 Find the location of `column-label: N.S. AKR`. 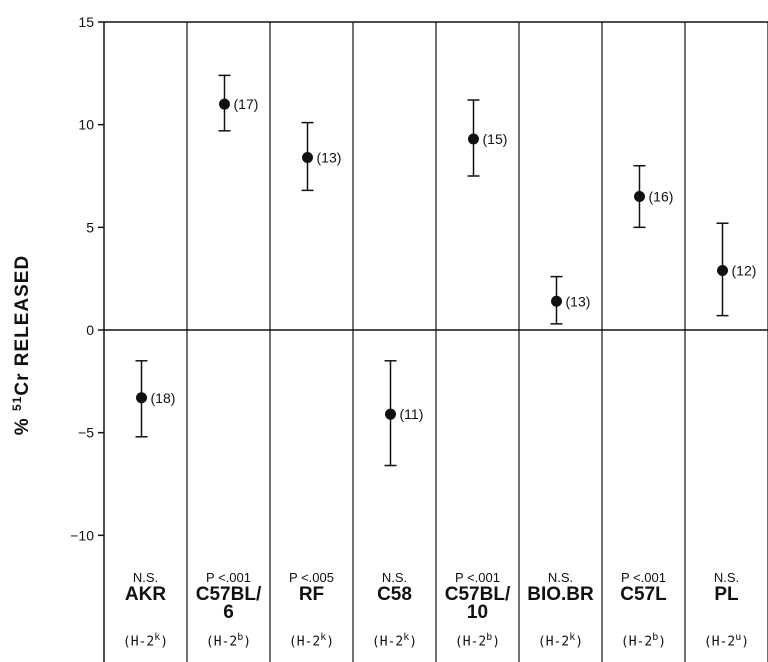

column-label: N.S. AKR is located at coordinates (145, 587).